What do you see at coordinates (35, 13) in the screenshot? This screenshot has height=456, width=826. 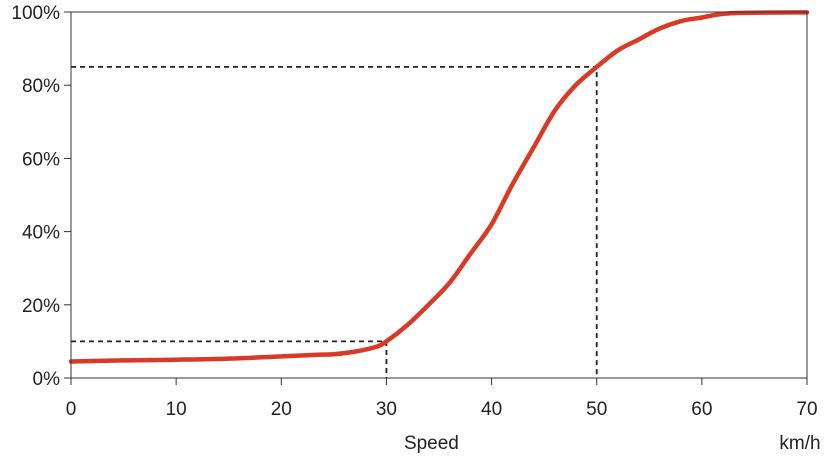 I see `y-tick-label: 100%` at bounding box center [35, 13].